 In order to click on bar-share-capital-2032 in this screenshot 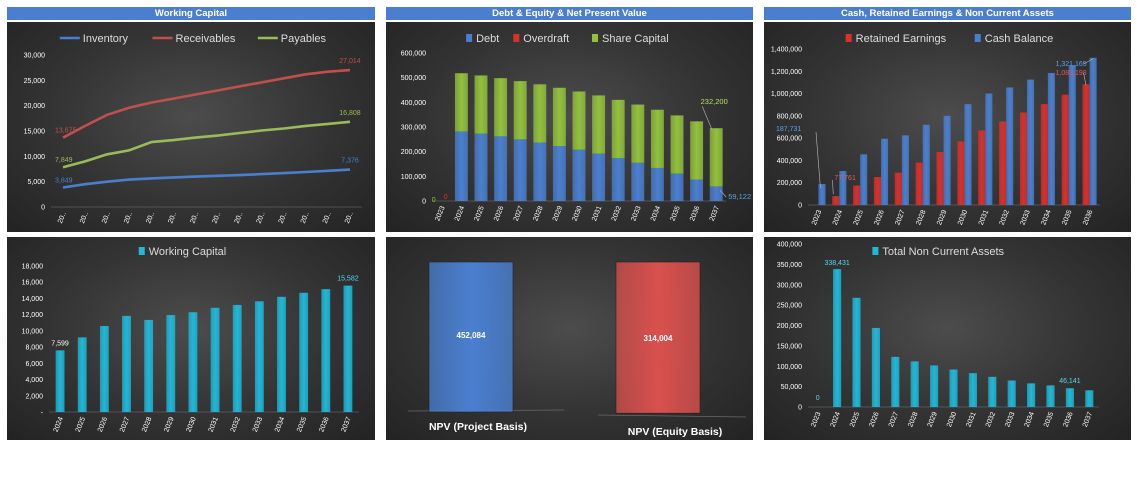, I will do `click(618, 129)`.